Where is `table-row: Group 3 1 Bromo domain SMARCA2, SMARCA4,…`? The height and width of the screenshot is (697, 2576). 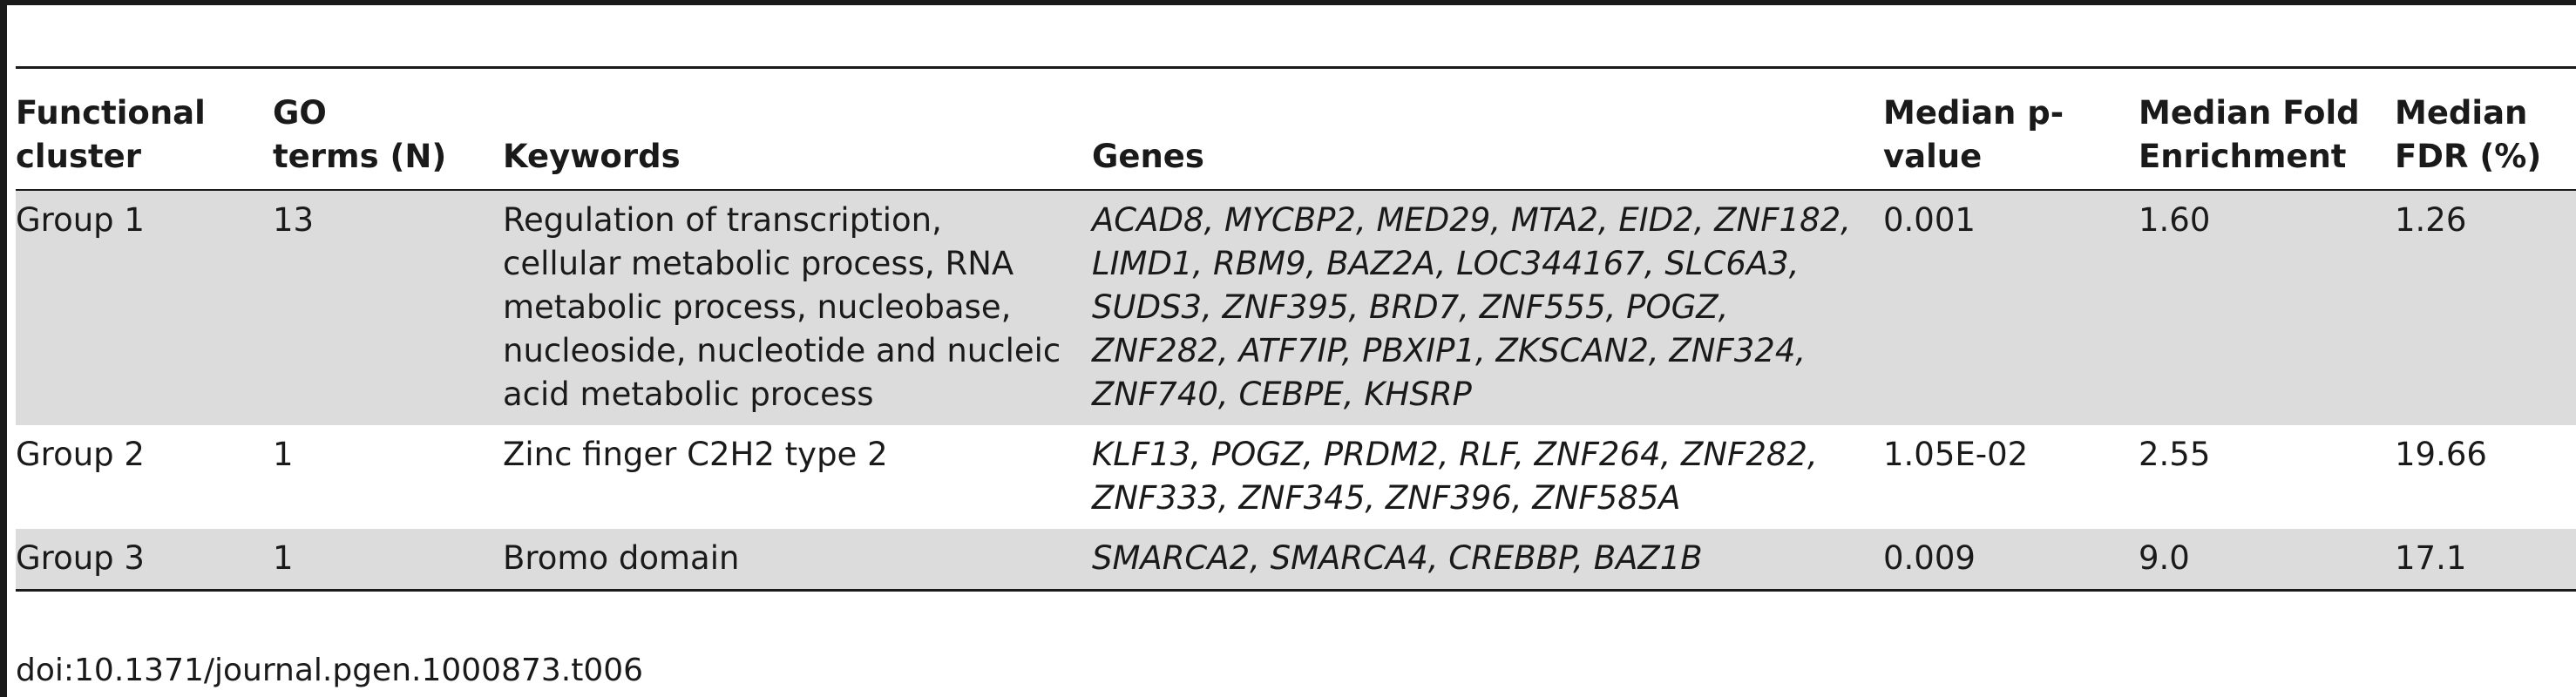 table-row: Group 3 1 Bromo domain SMARCA2, SMARCA4,… is located at coordinates (1296, 560).